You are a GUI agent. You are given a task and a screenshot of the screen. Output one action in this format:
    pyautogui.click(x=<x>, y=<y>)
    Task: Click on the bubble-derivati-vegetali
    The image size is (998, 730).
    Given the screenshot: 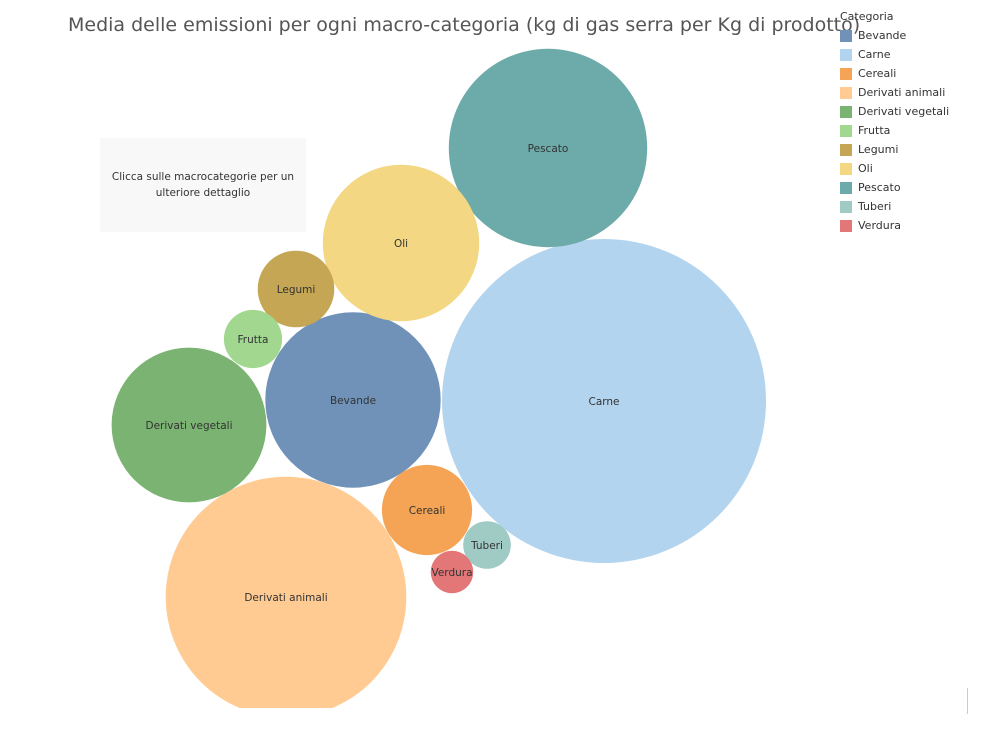 What is the action you would take?
    pyautogui.click(x=189, y=425)
    